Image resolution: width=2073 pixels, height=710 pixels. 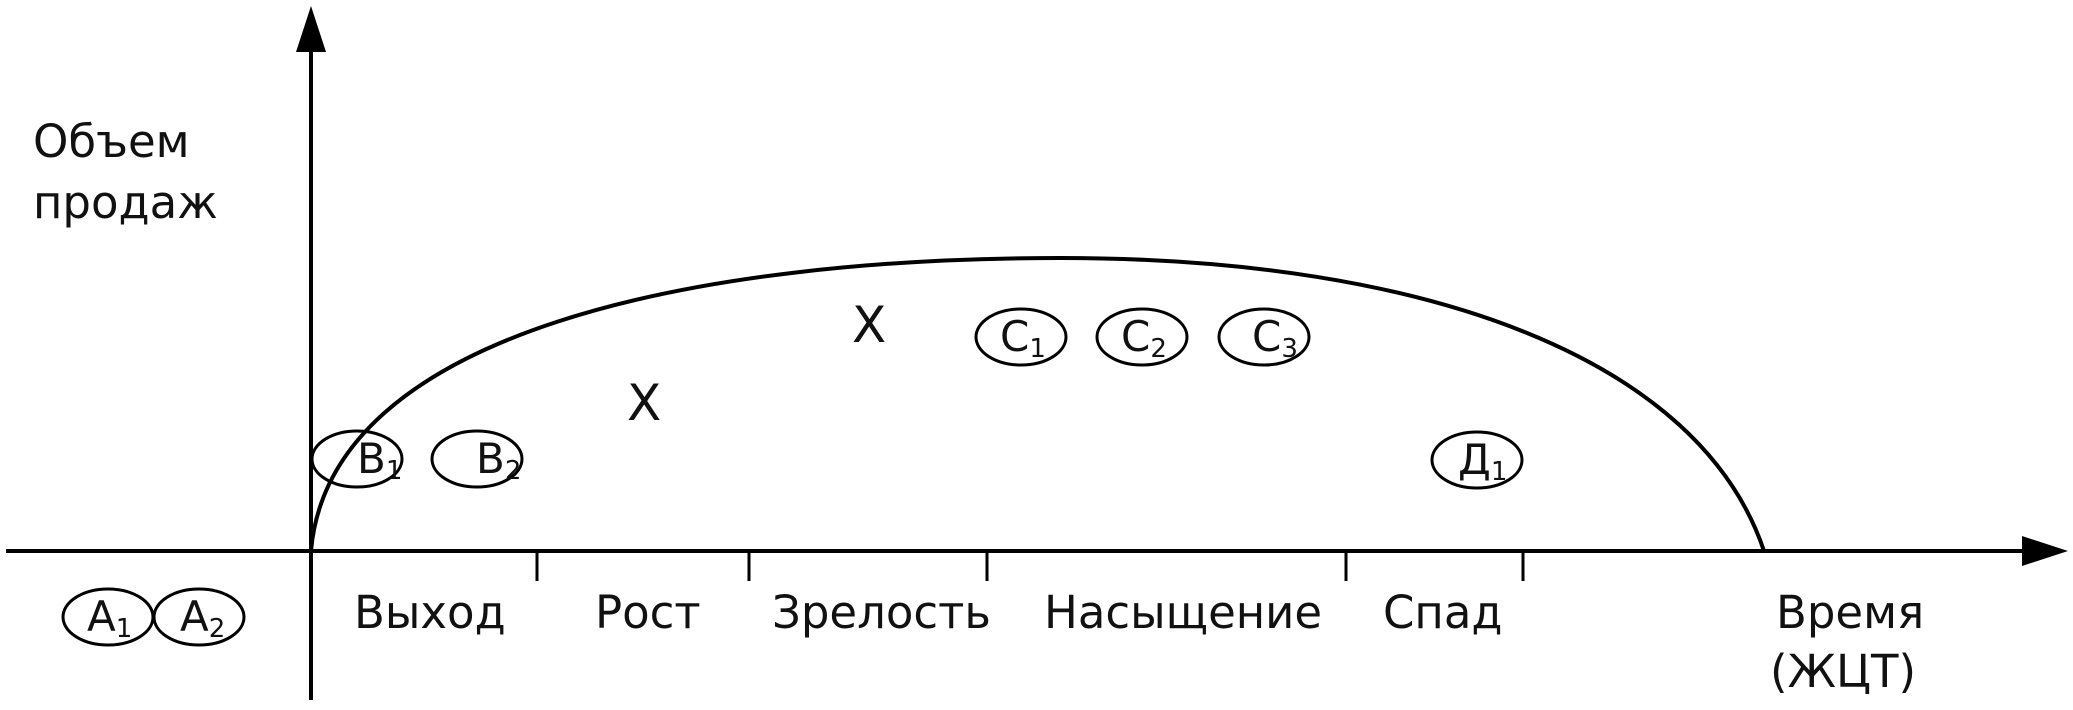 I want to click on x-axis-label: (ЖЦТ), so click(x=1843, y=671).